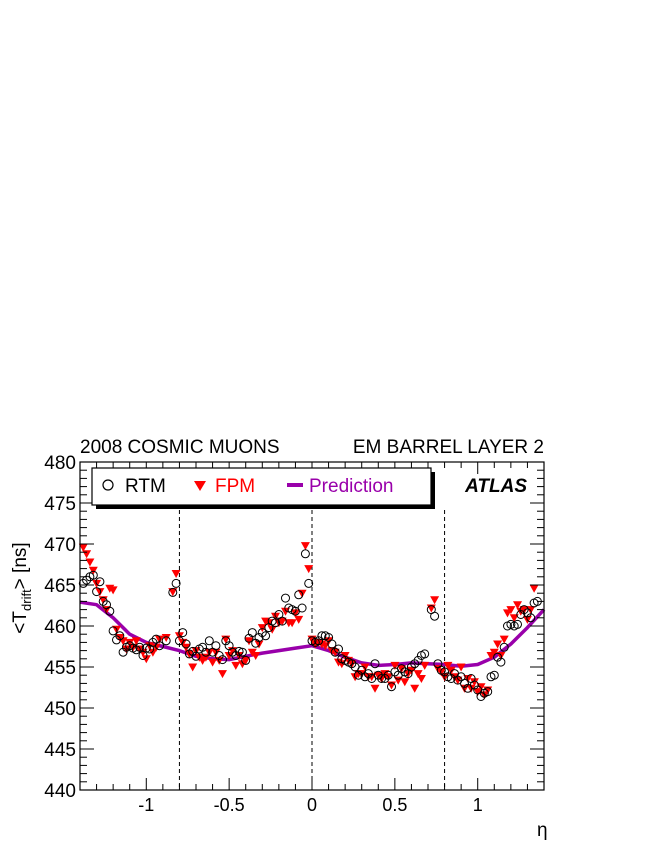 Image resolution: width=664 pixels, height=860 pixels. I want to click on x-axis-label: η, so click(542, 830).